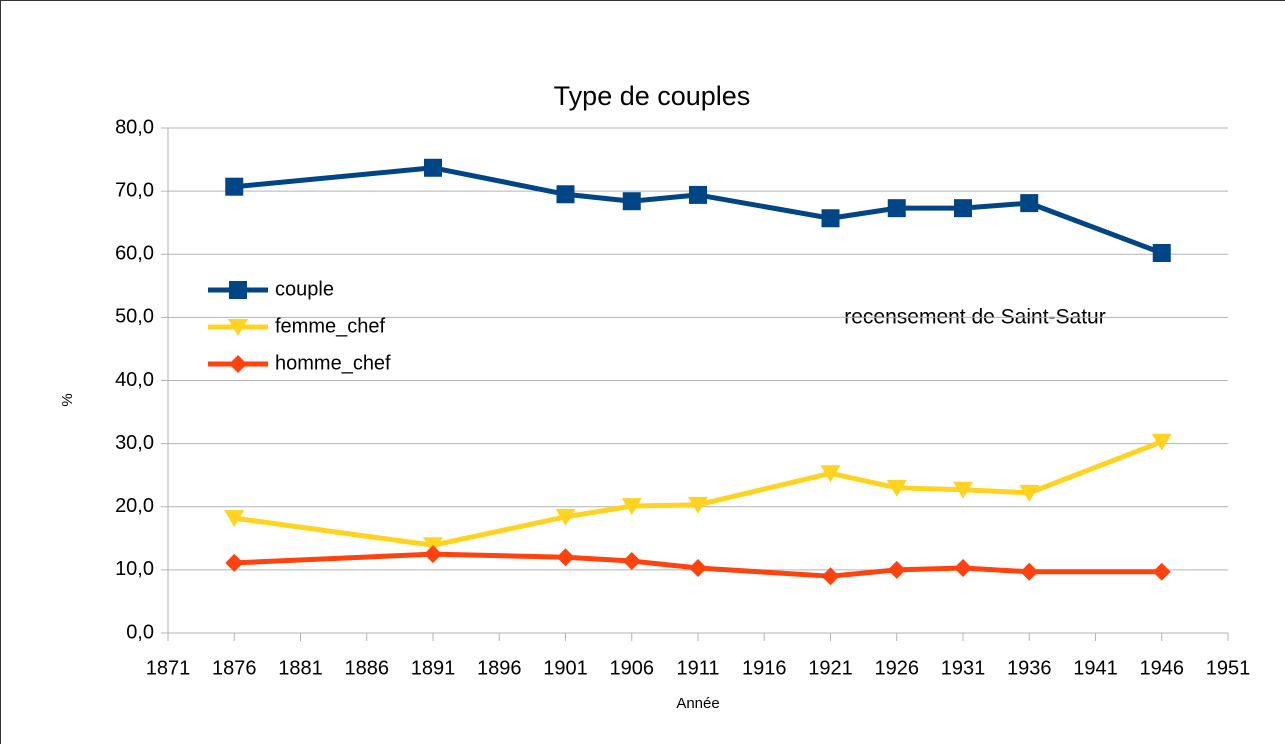 Image resolution: width=1285 pixels, height=744 pixels. I want to click on legend-label: homme_chef, so click(333, 363).